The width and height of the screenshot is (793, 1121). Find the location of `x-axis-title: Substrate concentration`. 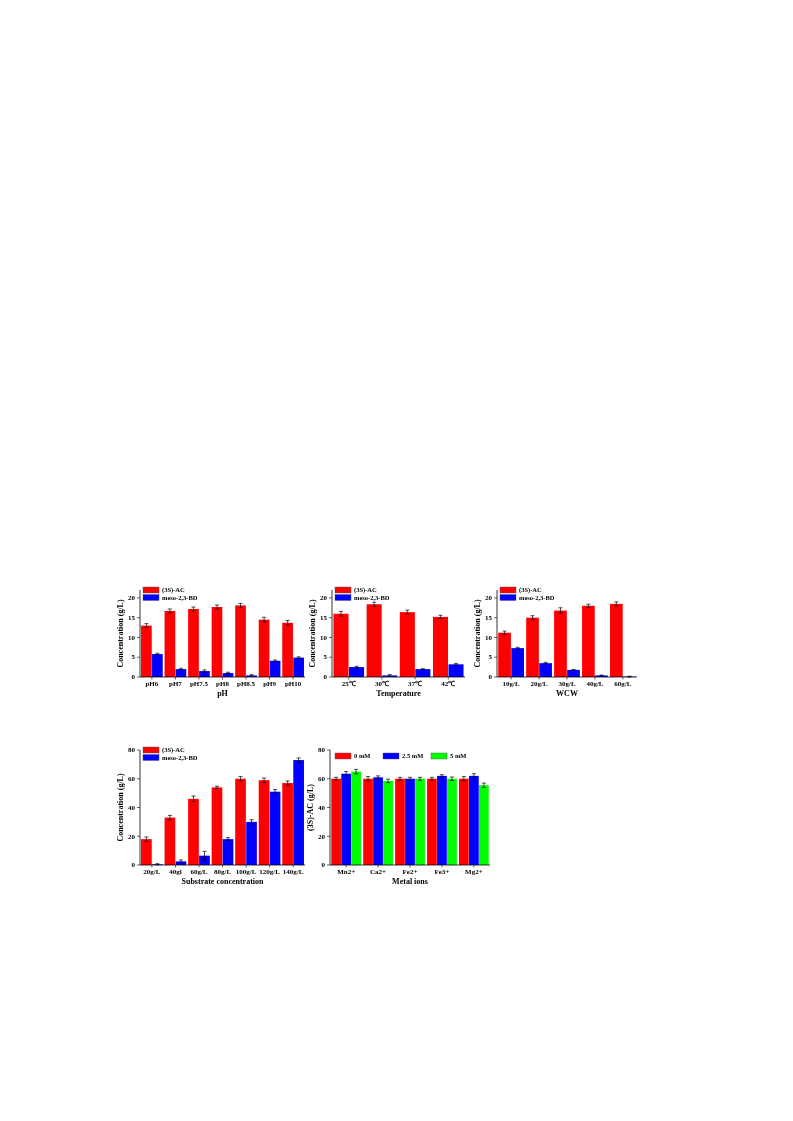

x-axis-title: Substrate concentration is located at coordinates (223, 881).